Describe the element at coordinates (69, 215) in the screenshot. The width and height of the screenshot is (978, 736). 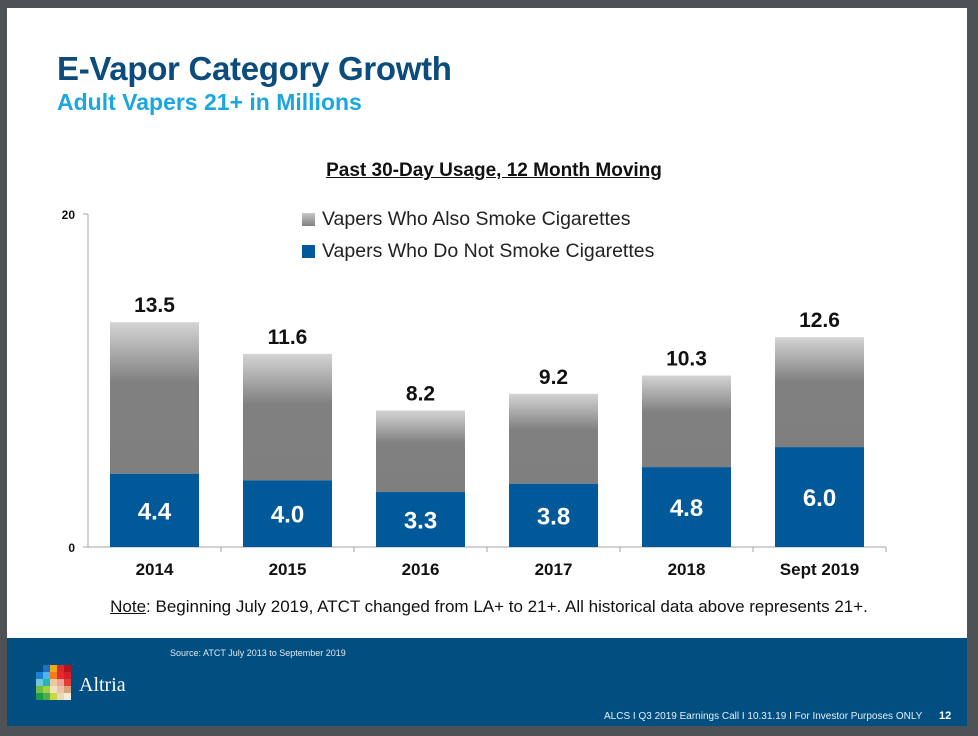
I see `y-tick-label: 20` at that location.